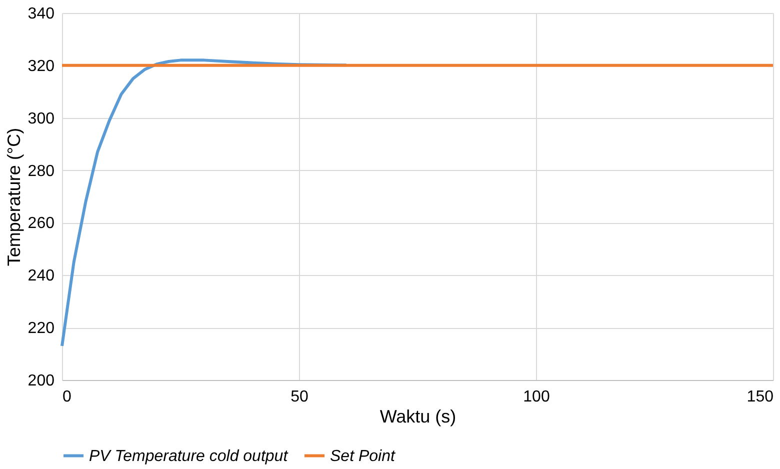 This screenshot has height=469, width=780. What do you see at coordinates (67, 397) in the screenshot?
I see `x-tick-label: 0` at bounding box center [67, 397].